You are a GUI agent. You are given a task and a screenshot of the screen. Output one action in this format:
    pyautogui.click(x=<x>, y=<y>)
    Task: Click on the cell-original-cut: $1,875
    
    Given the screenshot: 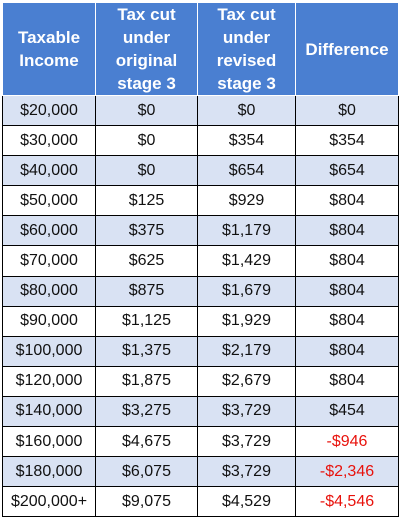 What is the action you would take?
    pyautogui.click(x=146, y=381)
    